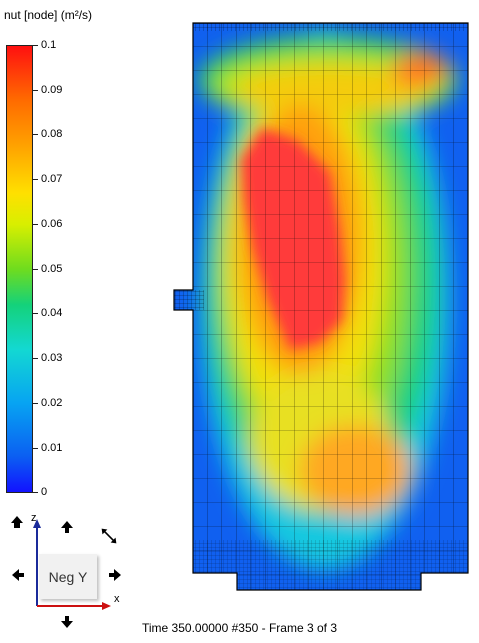  I want to click on tick-label: 0.1, so click(49, 45).